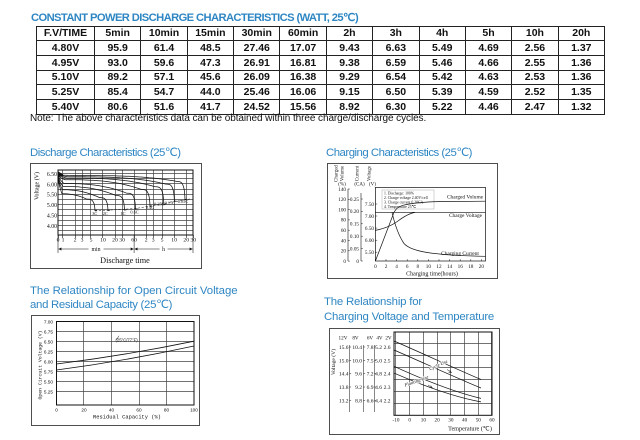 The image size is (640, 440). Describe the element at coordinates (49, 371) in the screenshot. I see `svg-text: 5.75` at that location.